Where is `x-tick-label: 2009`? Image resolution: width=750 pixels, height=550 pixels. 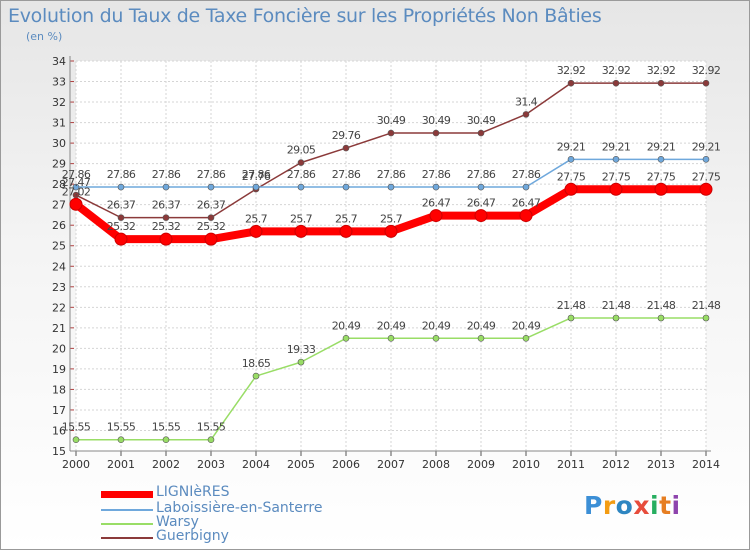 x-tick-label: 2009 is located at coordinates (481, 464).